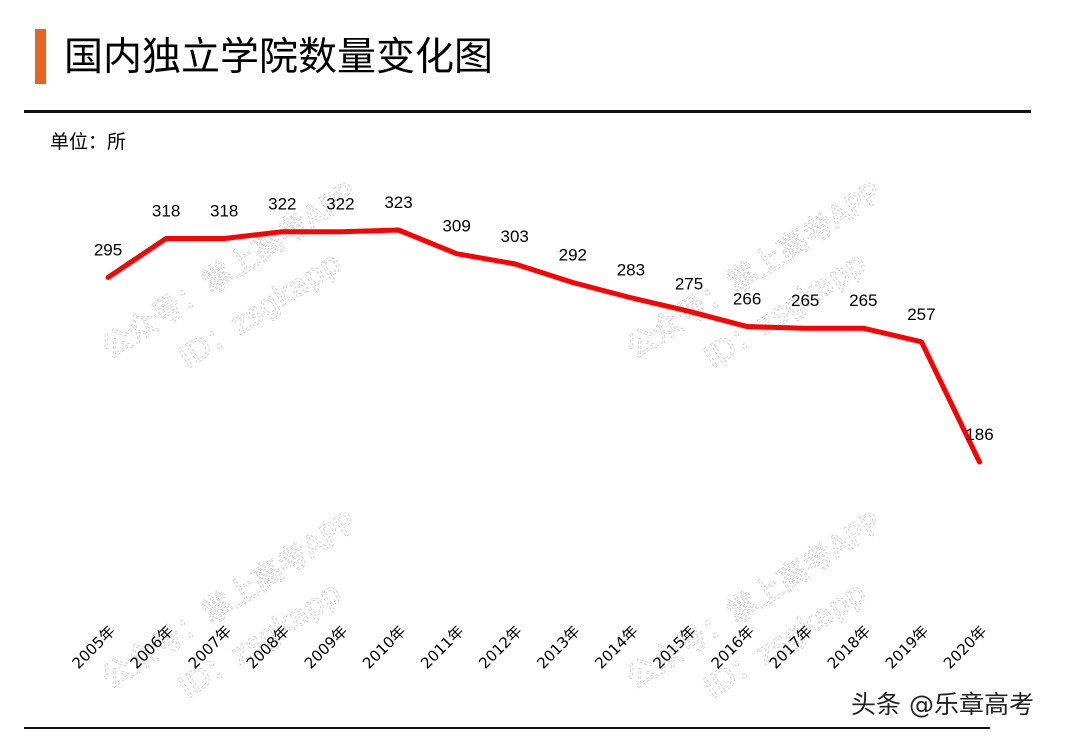  What do you see at coordinates (456, 226) in the screenshot?
I see `svg-text: 309` at bounding box center [456, 226].